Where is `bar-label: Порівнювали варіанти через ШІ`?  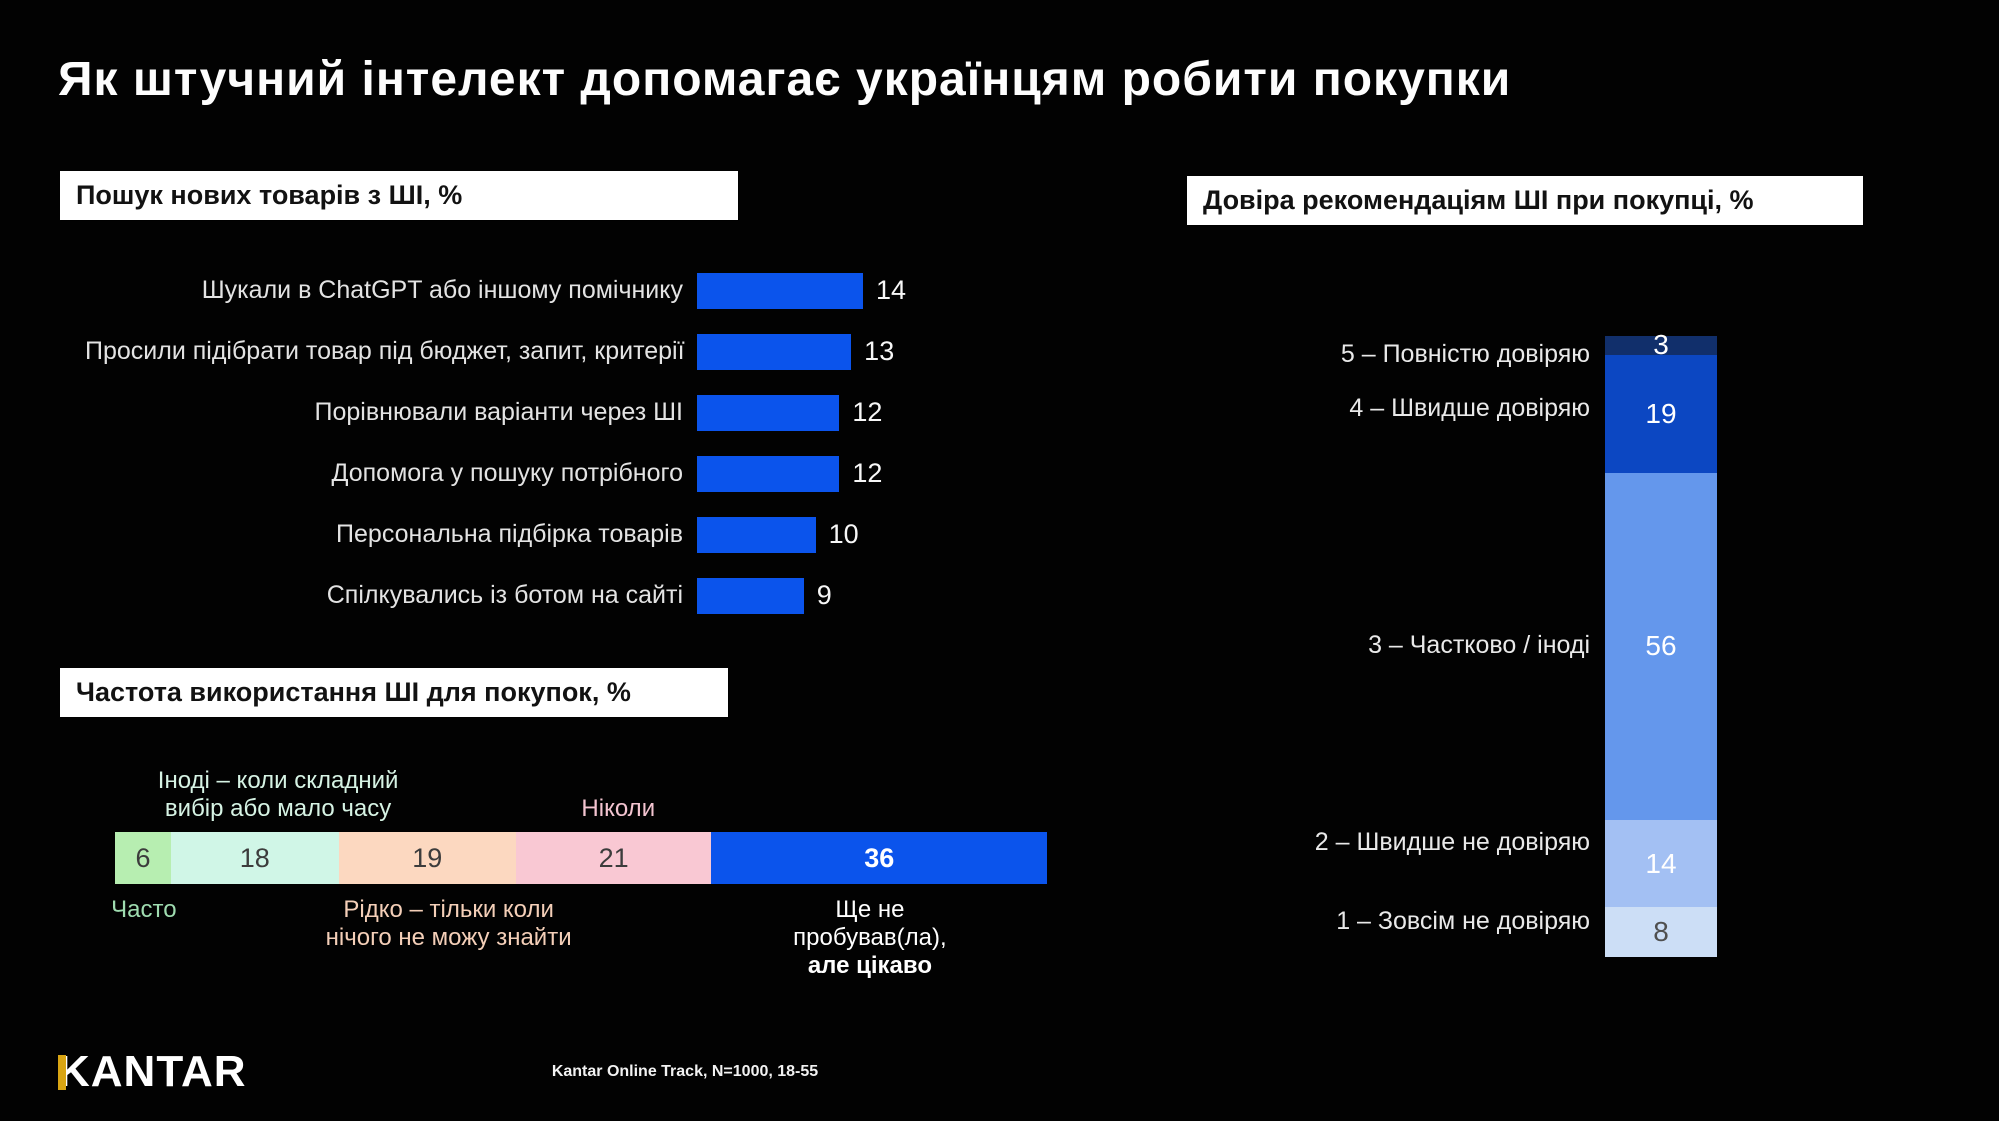 bar-label: Порівнювали варіанти через ШІ is located at coordinates (498, 412).